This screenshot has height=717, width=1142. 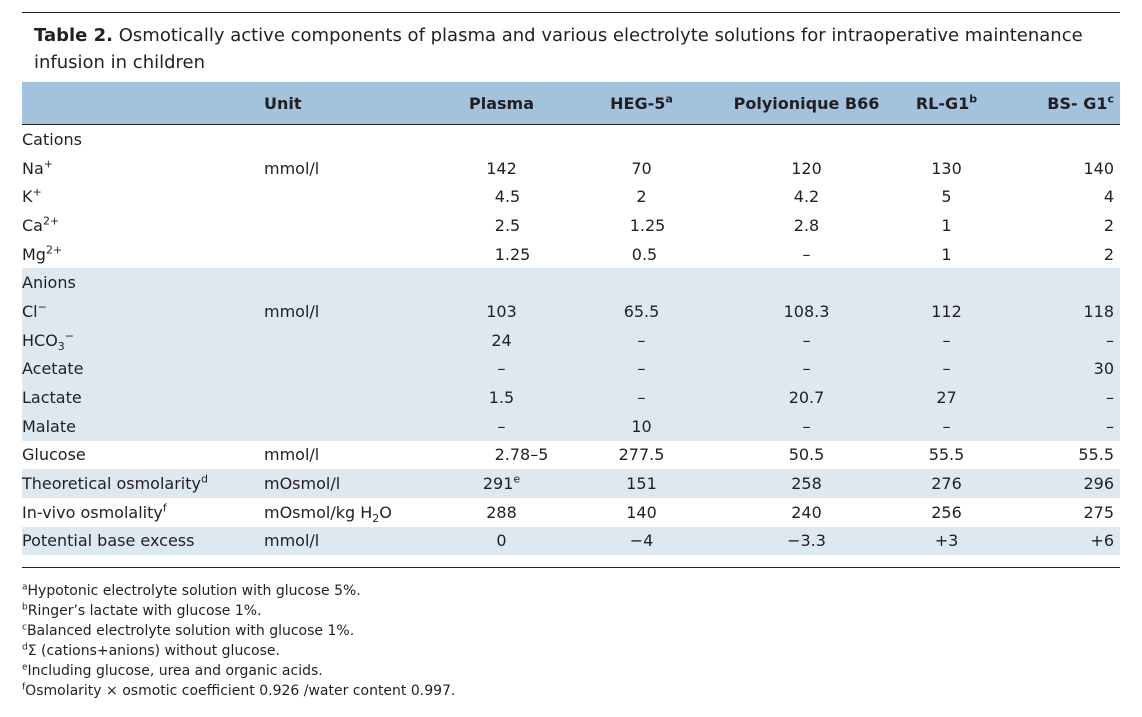 I want to click on cell-rlg1: 130, so click(x=946, y=168).